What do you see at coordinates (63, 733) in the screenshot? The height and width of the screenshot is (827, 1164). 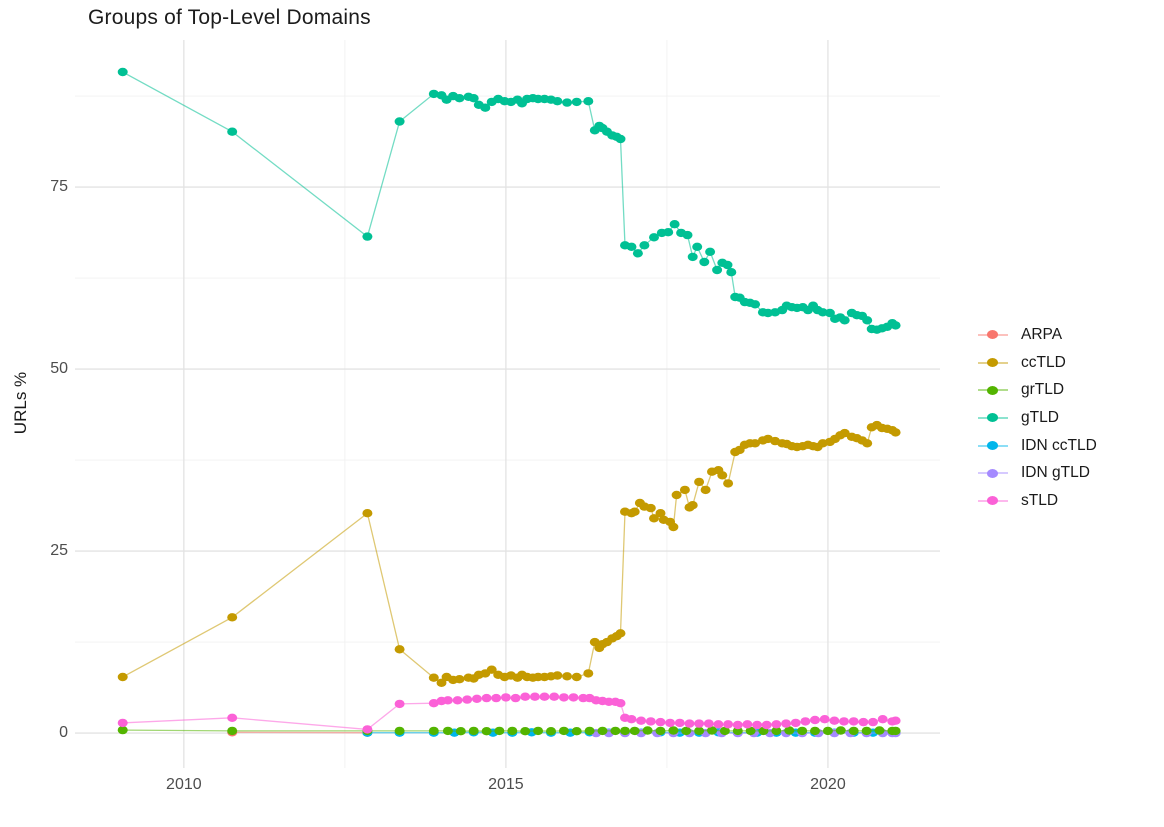 I see `y-tick-label: 0` at bounding box center [63, 733].